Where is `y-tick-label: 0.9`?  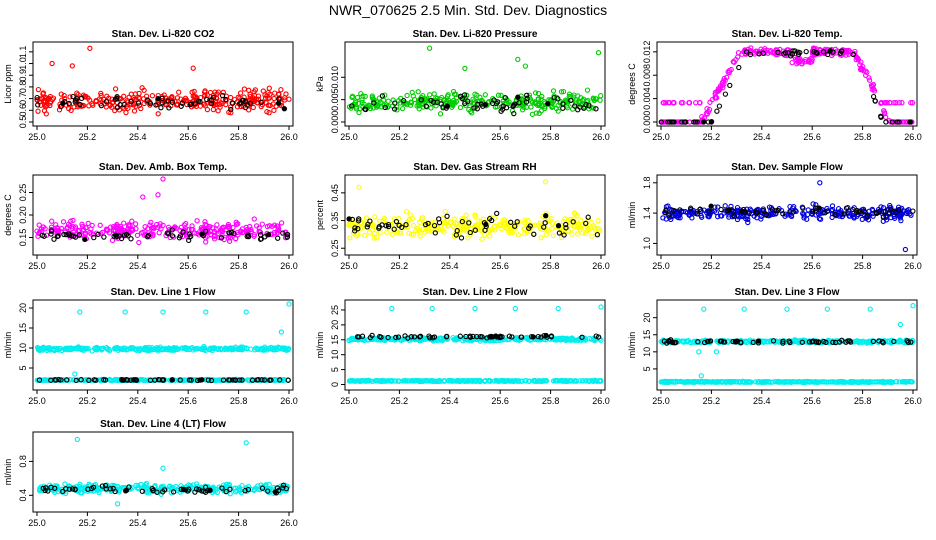
y-tick-label: 0.9 is located at coordinates (23, 75).